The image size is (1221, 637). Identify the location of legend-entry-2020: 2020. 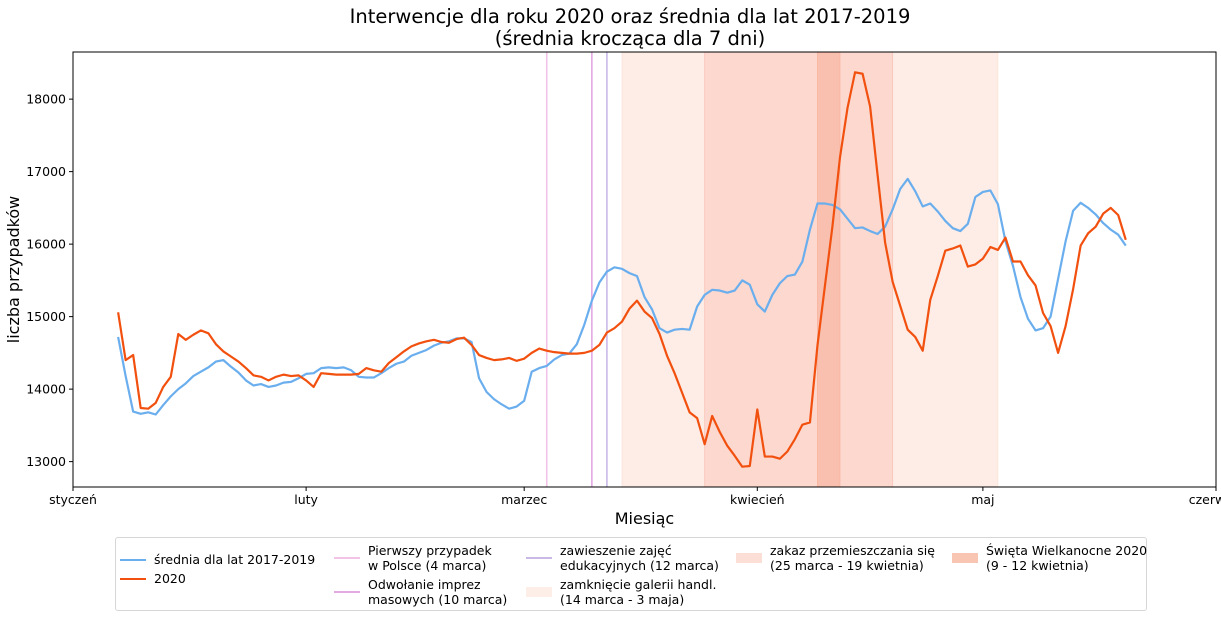
(153, 601).